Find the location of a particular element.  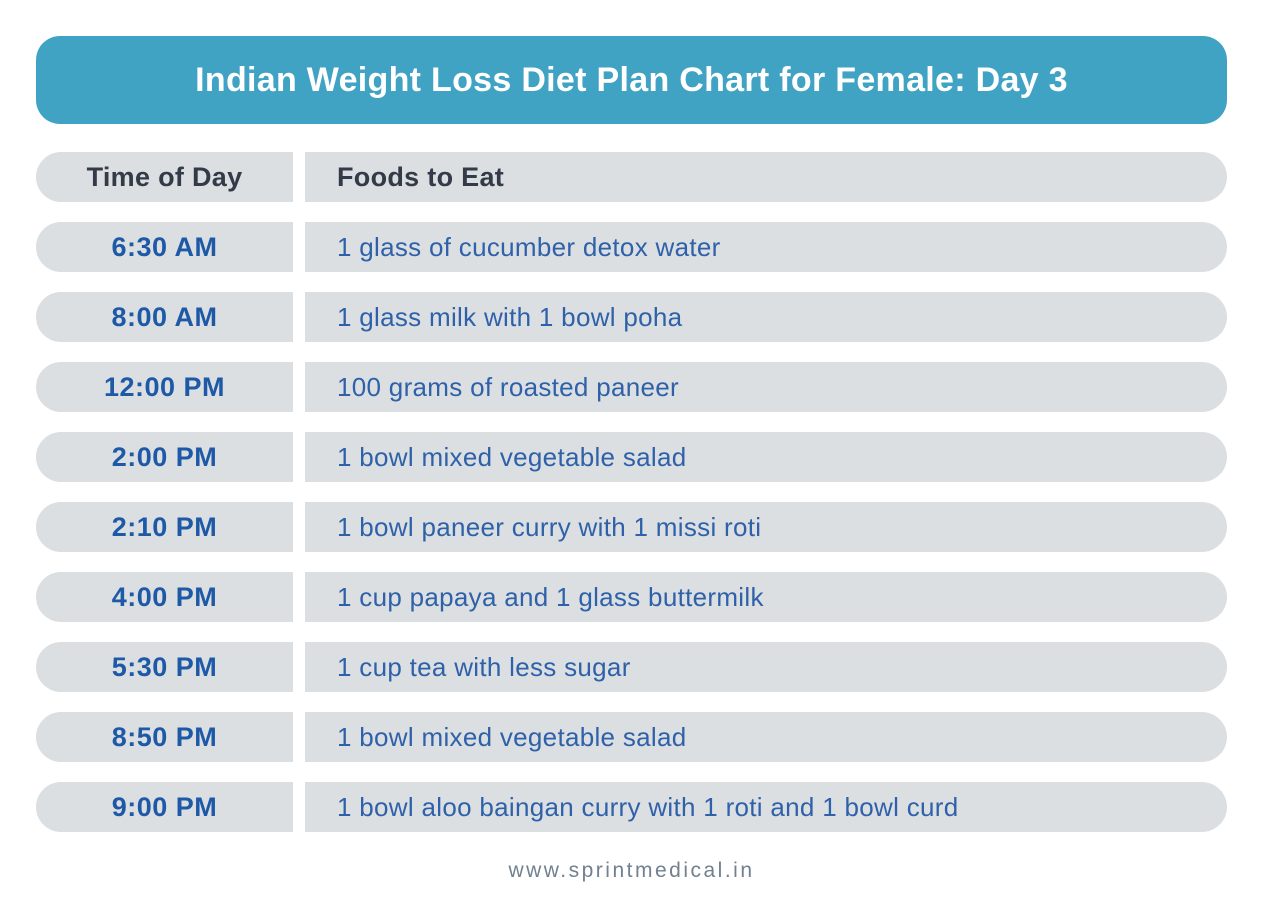

time-label: 4:00 PM is located at coordinates (164, 596).